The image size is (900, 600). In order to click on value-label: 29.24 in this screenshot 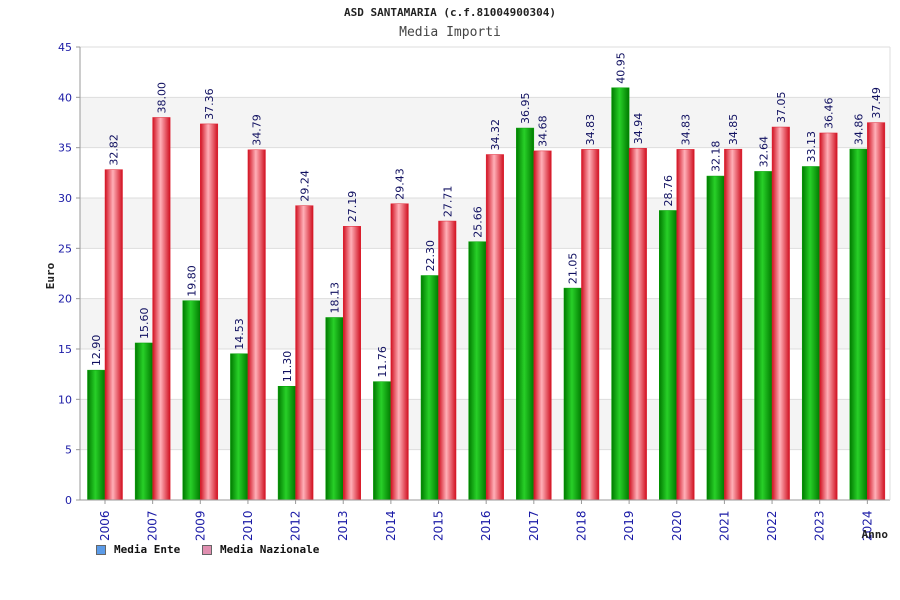, I will do `click(304, 186)`.